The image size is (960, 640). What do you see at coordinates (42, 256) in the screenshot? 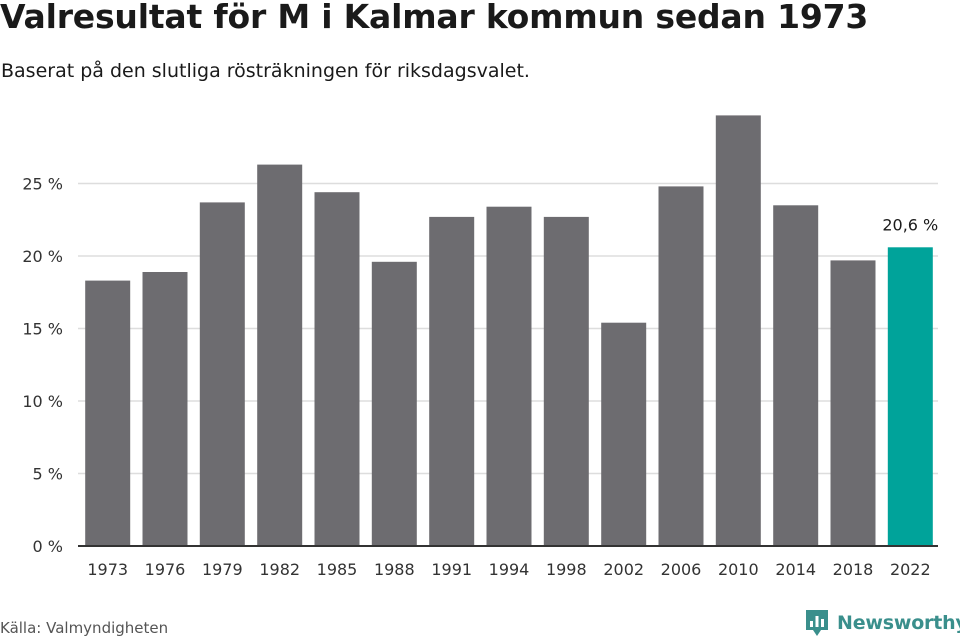
I see `y-tick-label: 20 %` at bounding box center [42, 256].